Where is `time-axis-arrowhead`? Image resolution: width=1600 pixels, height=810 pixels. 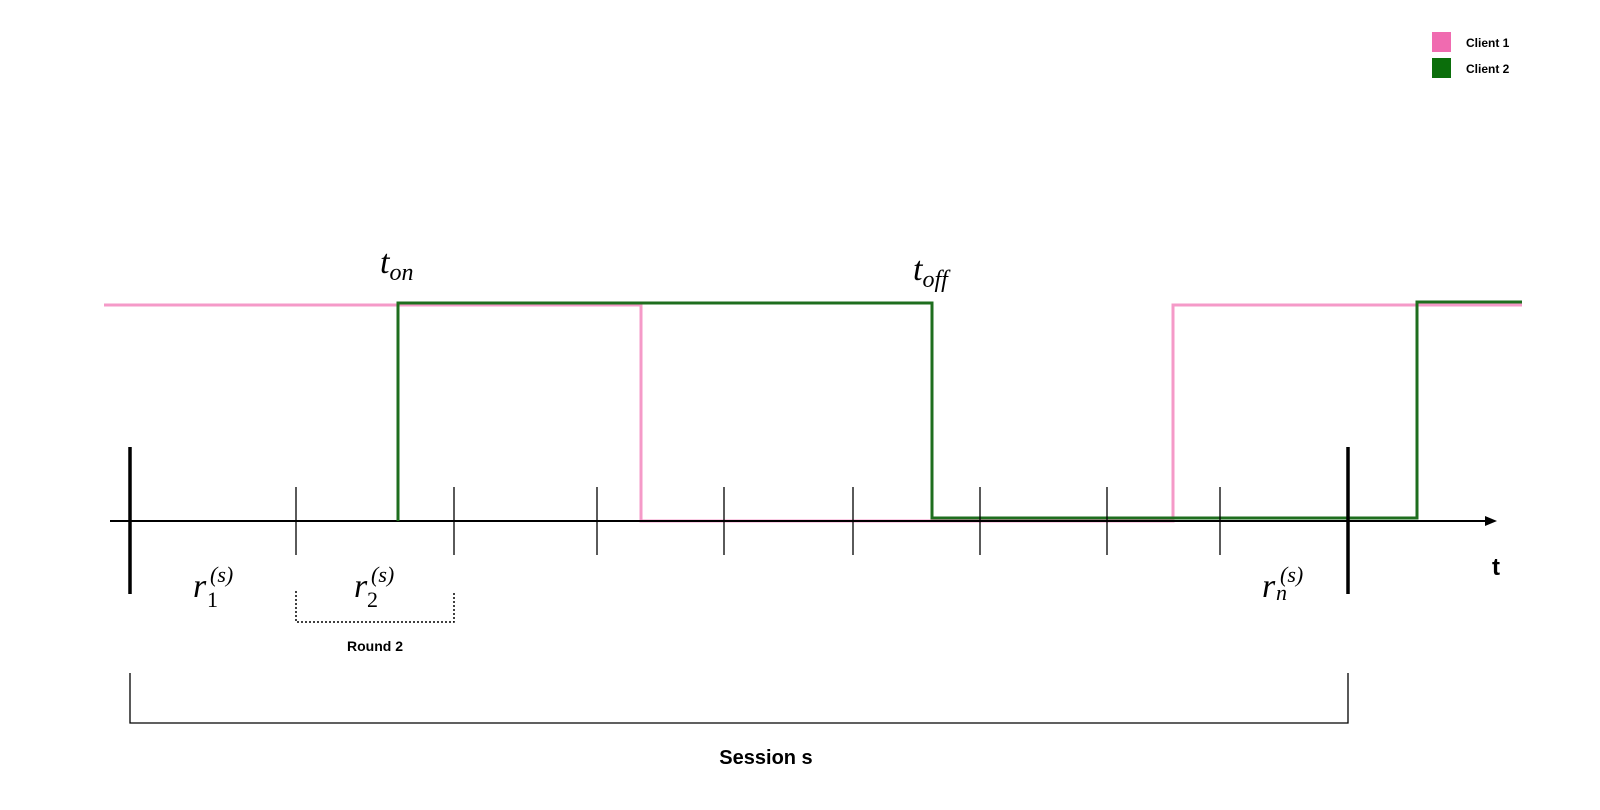 time-axis-arrowhead is located at coordinates (1491, 521).